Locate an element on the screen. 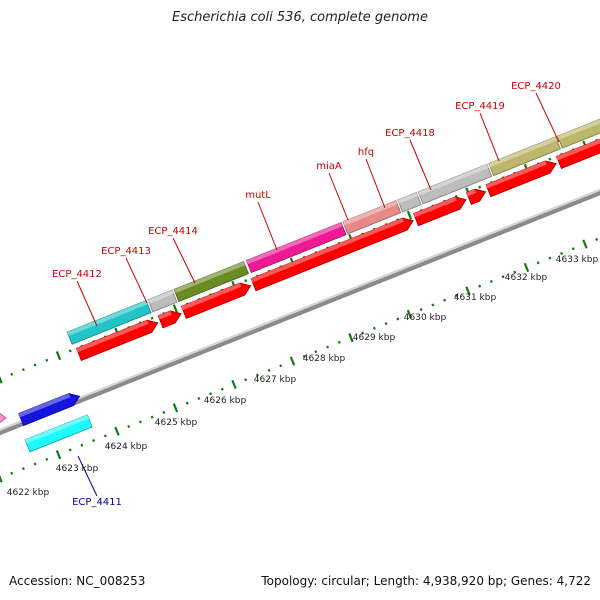 This screenshot has width=600, height=600. red-gene-mutl-highlight is located at coordinates (327, 250).